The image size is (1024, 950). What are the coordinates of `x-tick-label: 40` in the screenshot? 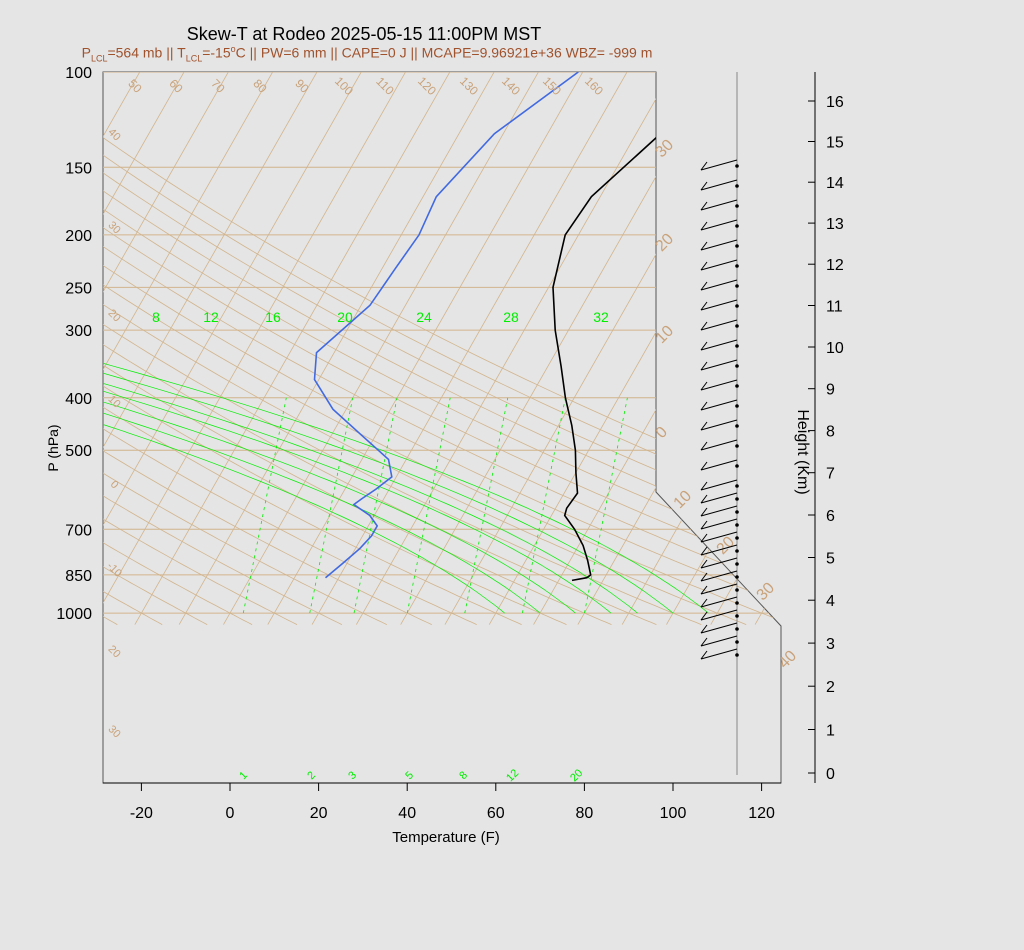 It's located at (407, 813).